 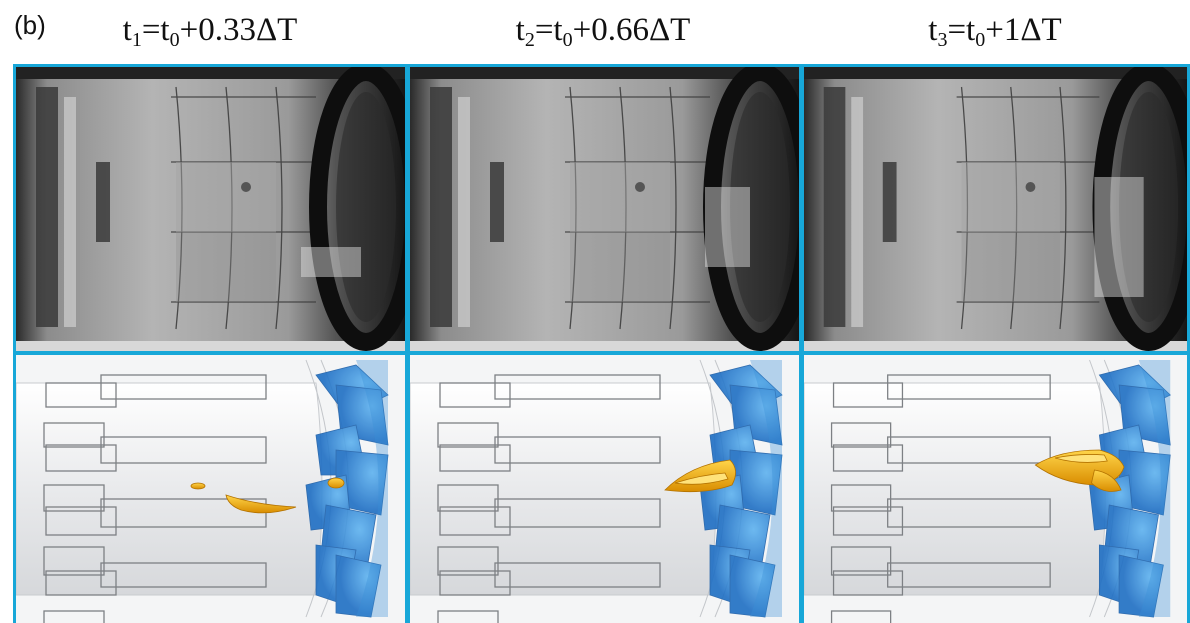 I want to click on column-title-3: t3=t0+1ΔT, so click(x=995, y=31).